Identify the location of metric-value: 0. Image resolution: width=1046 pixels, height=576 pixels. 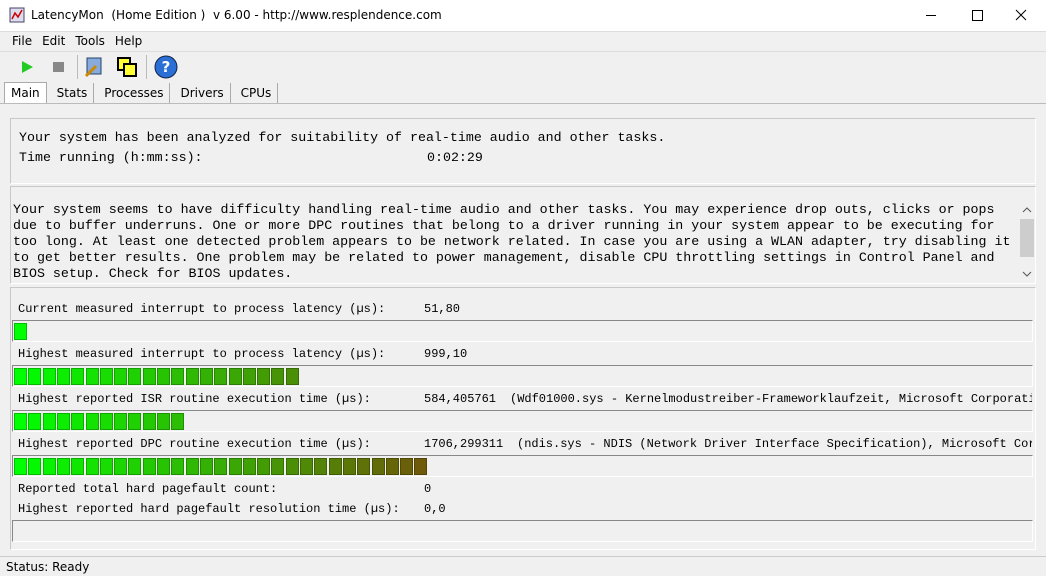
(428, 489).